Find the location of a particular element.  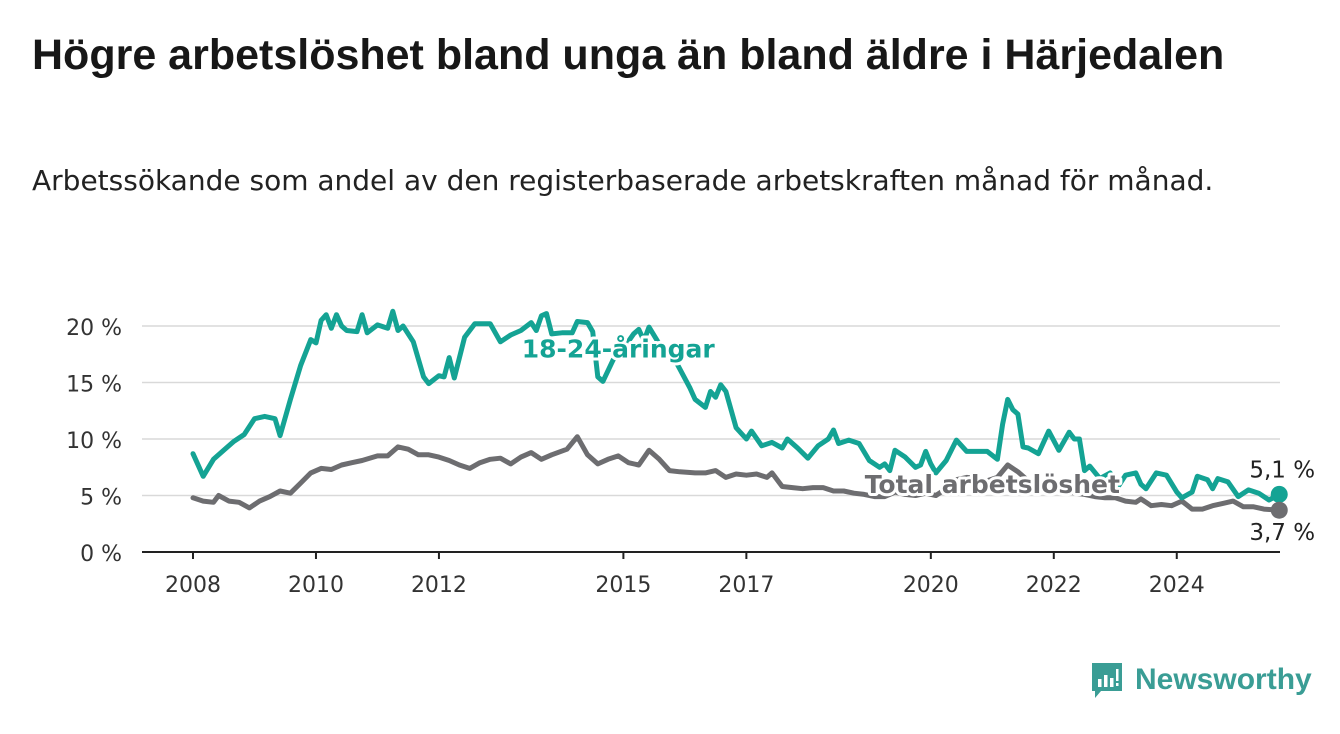

y-tick-label: 20 % is located at coordinates (94, 328).